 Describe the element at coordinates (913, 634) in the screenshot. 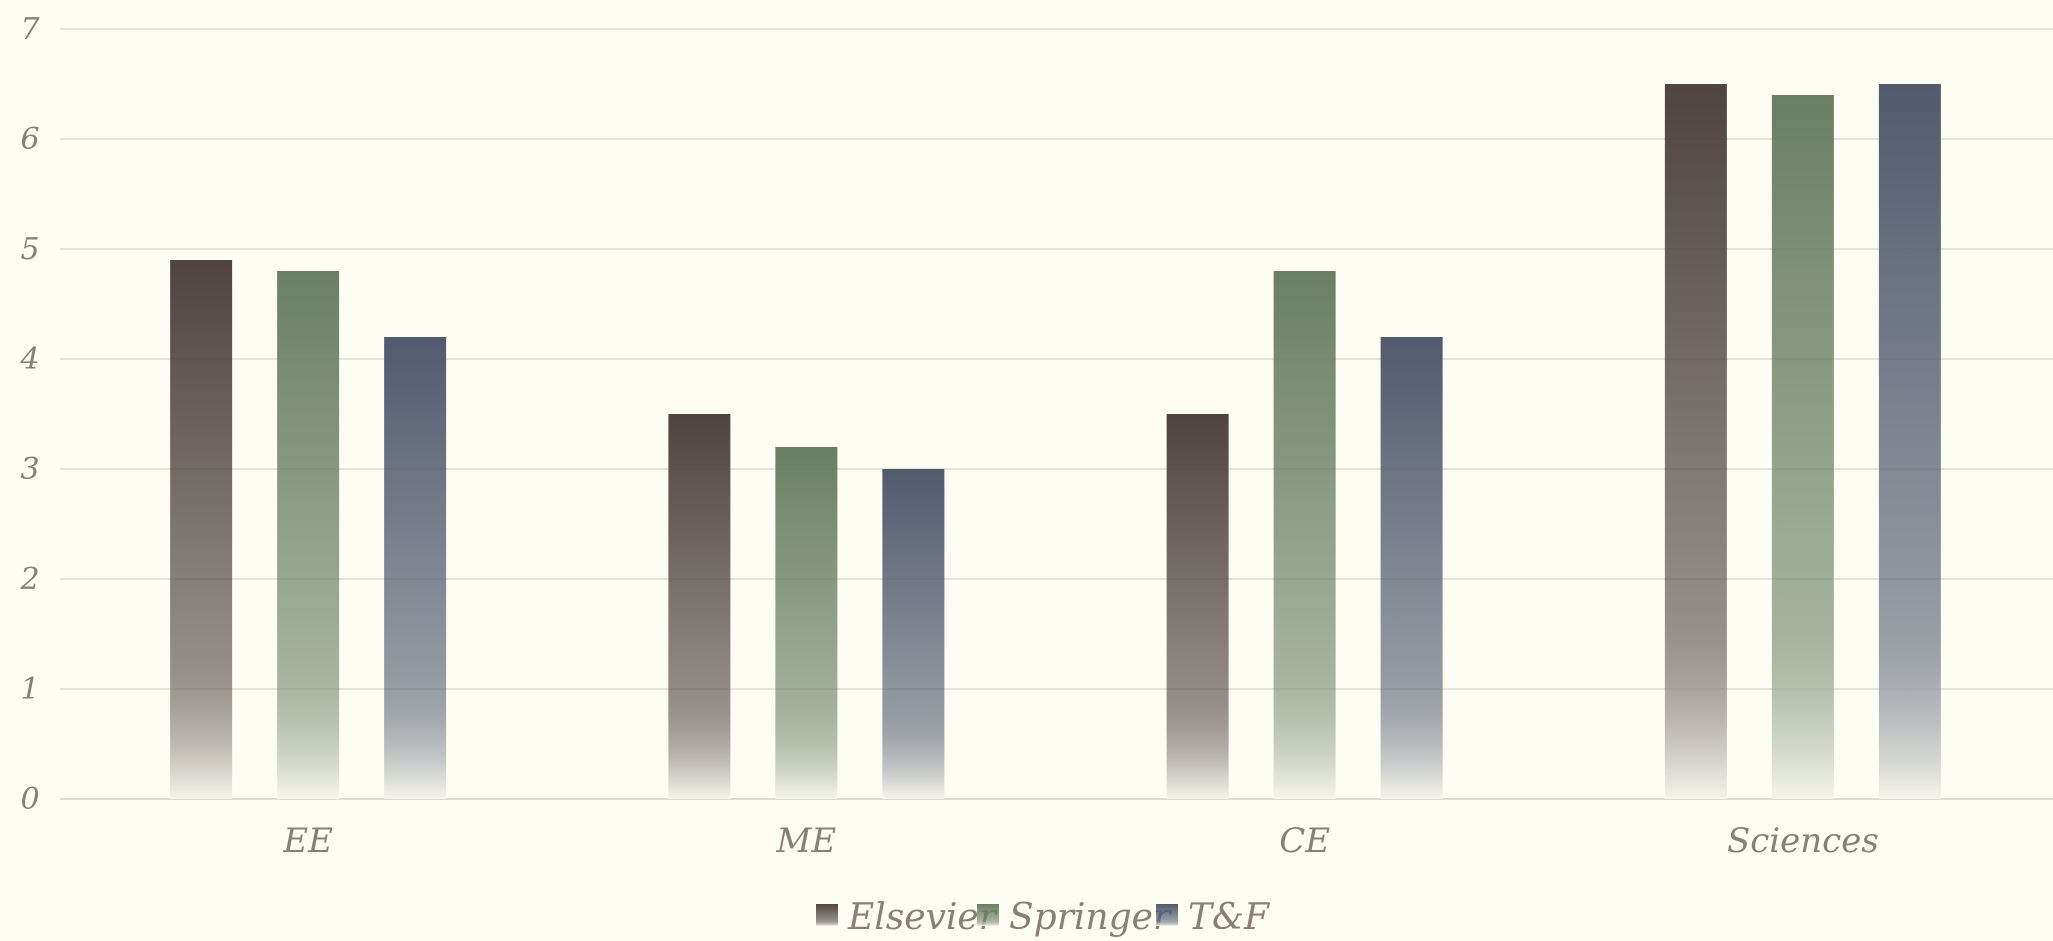

I see `bar-tf-me` at that location.